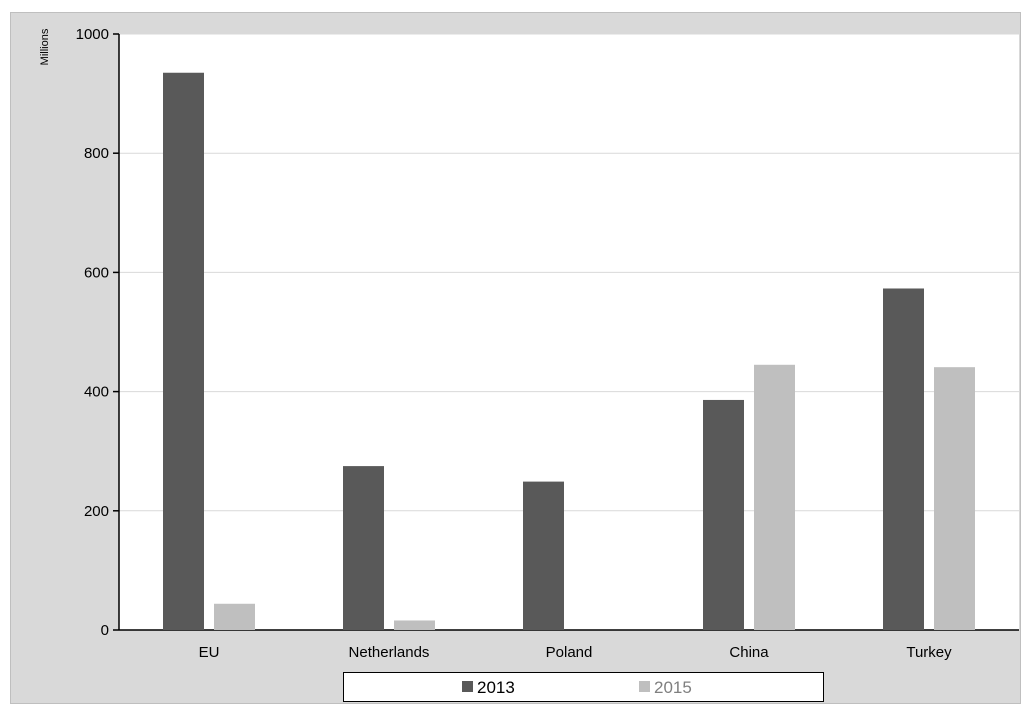 This screenshot has height=705, width=1021. Describe the element at coordinates (414, 625) in the screenshot. I see `bar-2015-netherlands` at that location.